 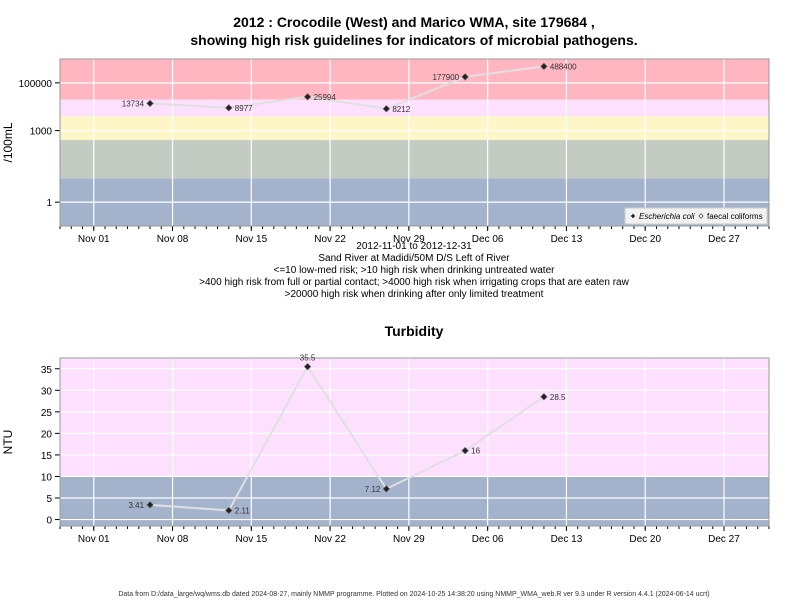 I want to click on data-label: 3.41, so click(x=136, y=505).